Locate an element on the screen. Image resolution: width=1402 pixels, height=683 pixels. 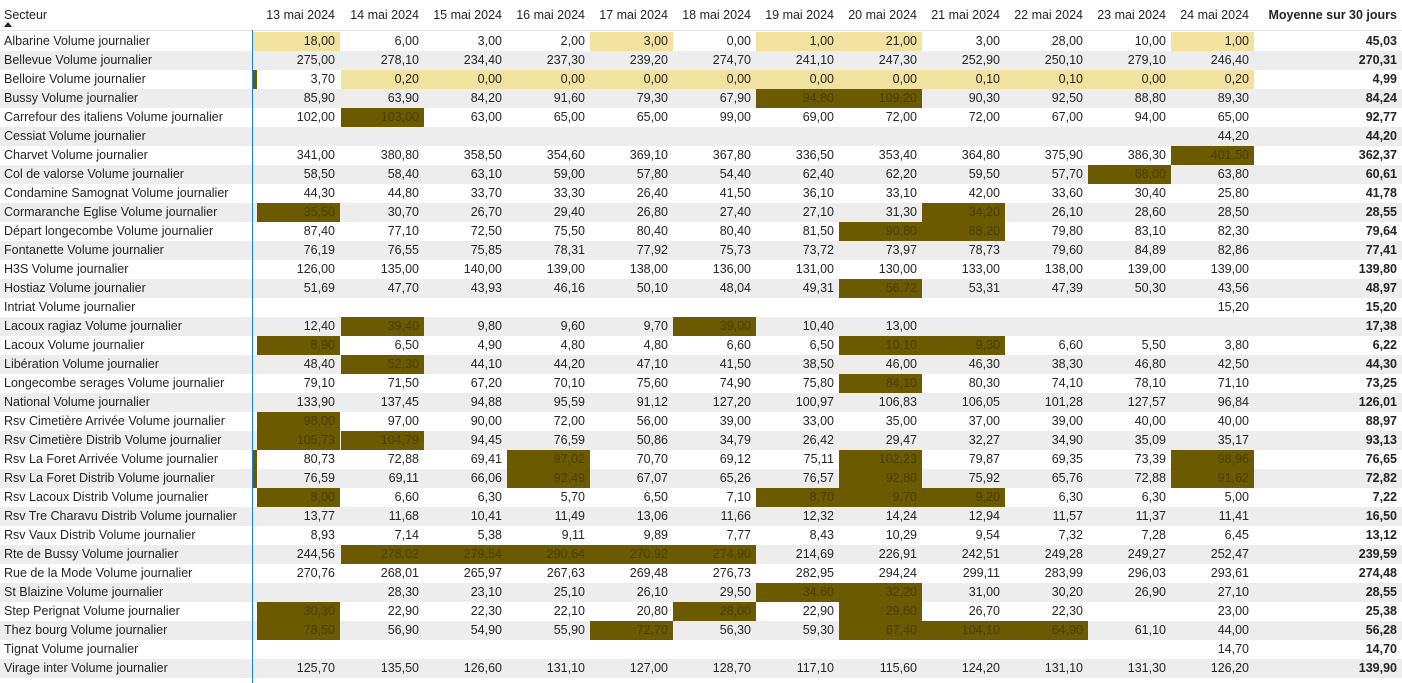
row-sector-name: National Volume journalier is located at coordinates (77, 402).